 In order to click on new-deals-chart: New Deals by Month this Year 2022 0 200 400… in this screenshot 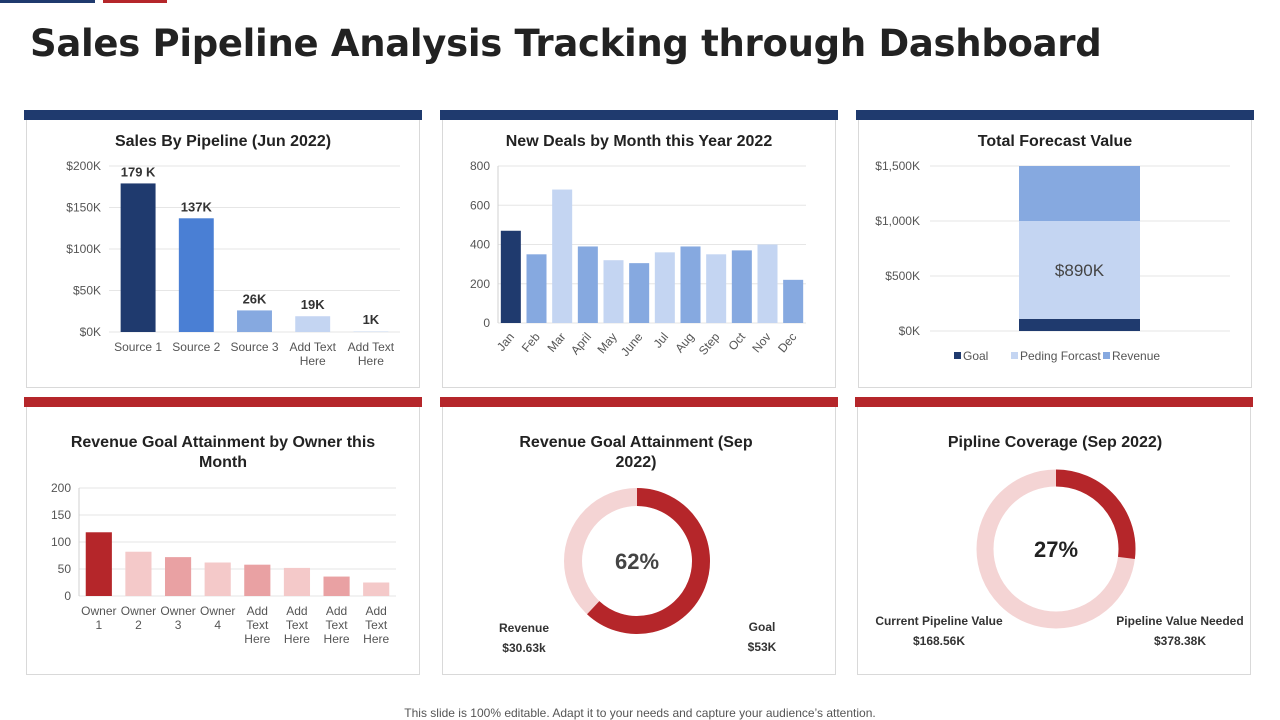, I will do `click(638, 246)`.